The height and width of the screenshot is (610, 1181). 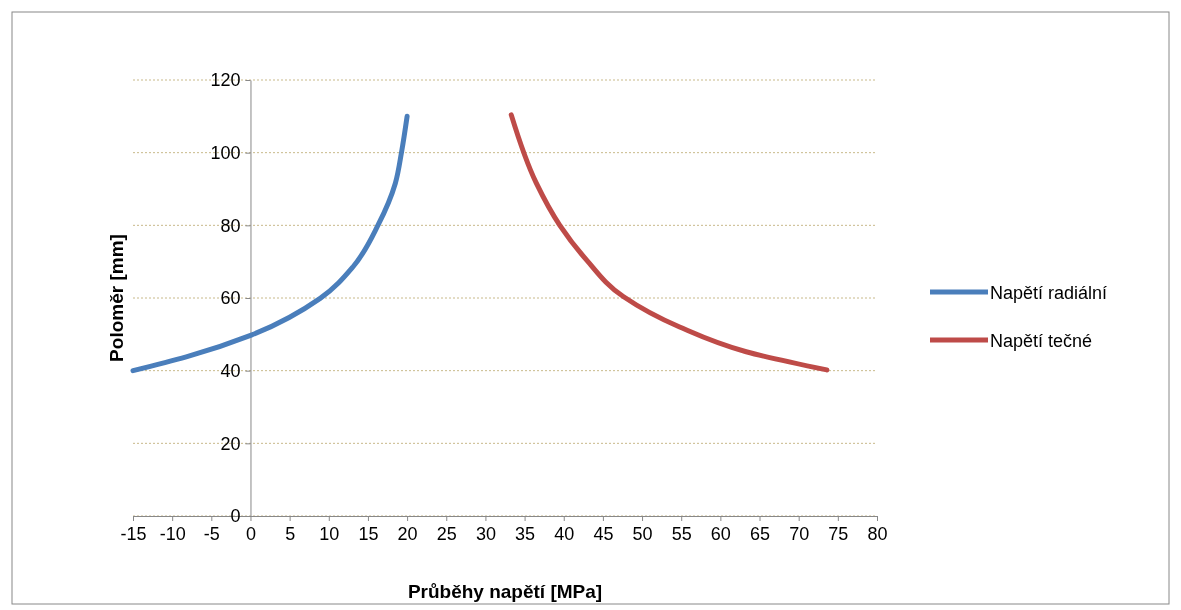 What do you see at coordinates (250, 534) in the screenshot?
I see `x-tick-label: 0` at bounding box center [250, 534].